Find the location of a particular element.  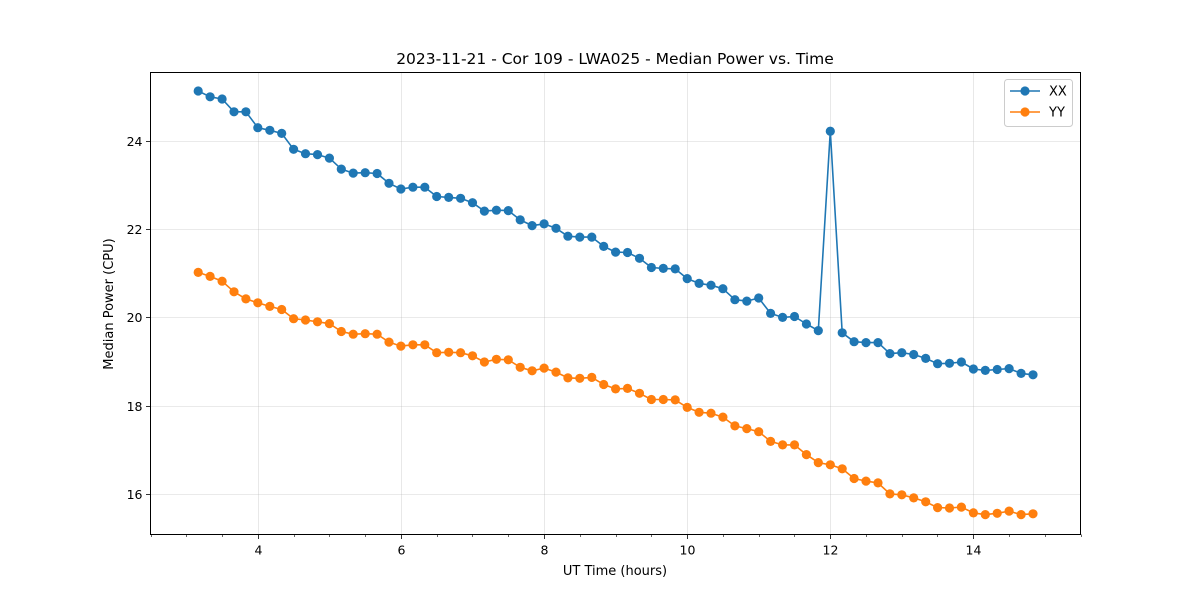

x-tick-label: 14 is located at coordinates (974, 550).